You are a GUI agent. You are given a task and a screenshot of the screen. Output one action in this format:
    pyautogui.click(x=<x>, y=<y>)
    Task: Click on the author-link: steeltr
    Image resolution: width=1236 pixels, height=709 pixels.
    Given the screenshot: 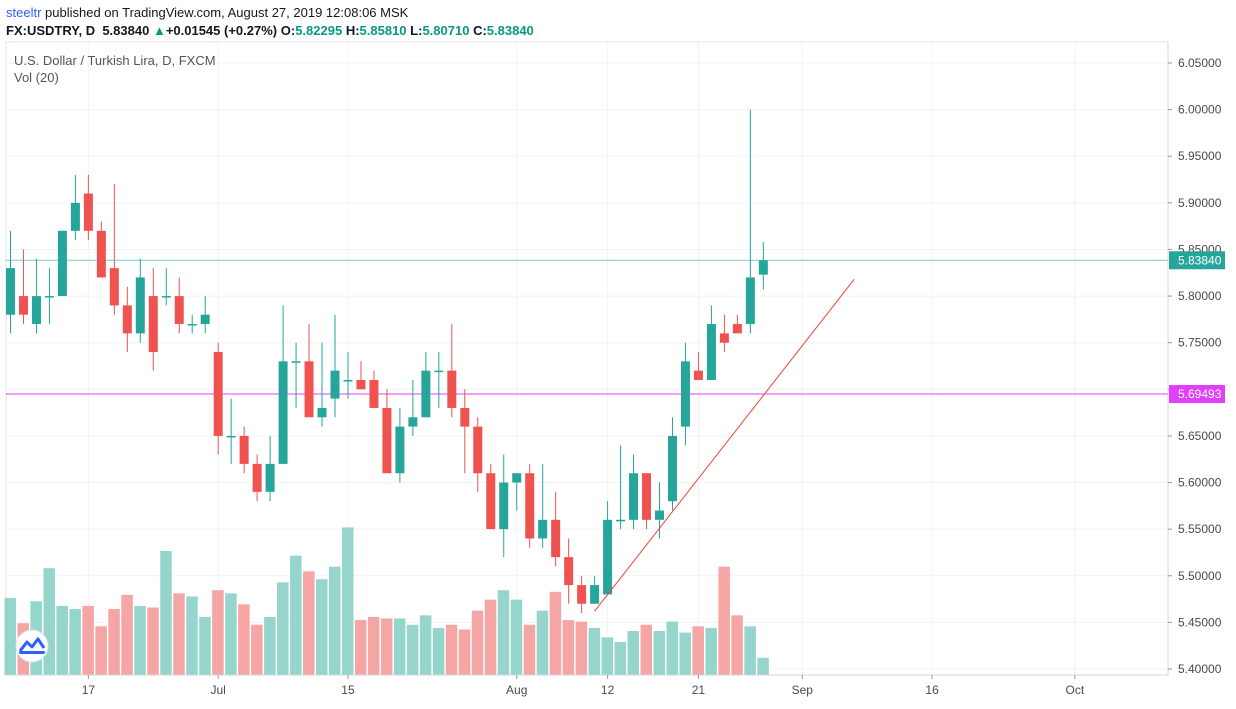 What is the action you would take?
    pyautogui.click(x=24, y=12)
    